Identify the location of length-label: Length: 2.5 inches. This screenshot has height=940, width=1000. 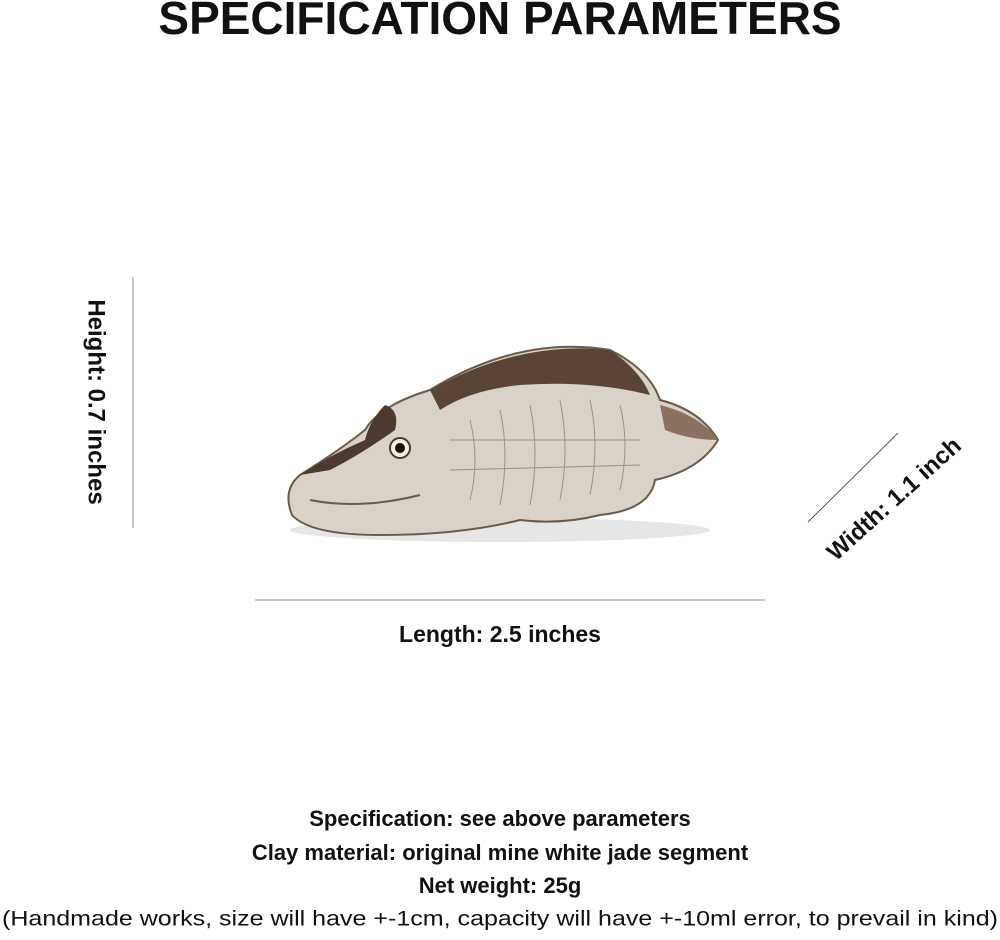
(500, 634).